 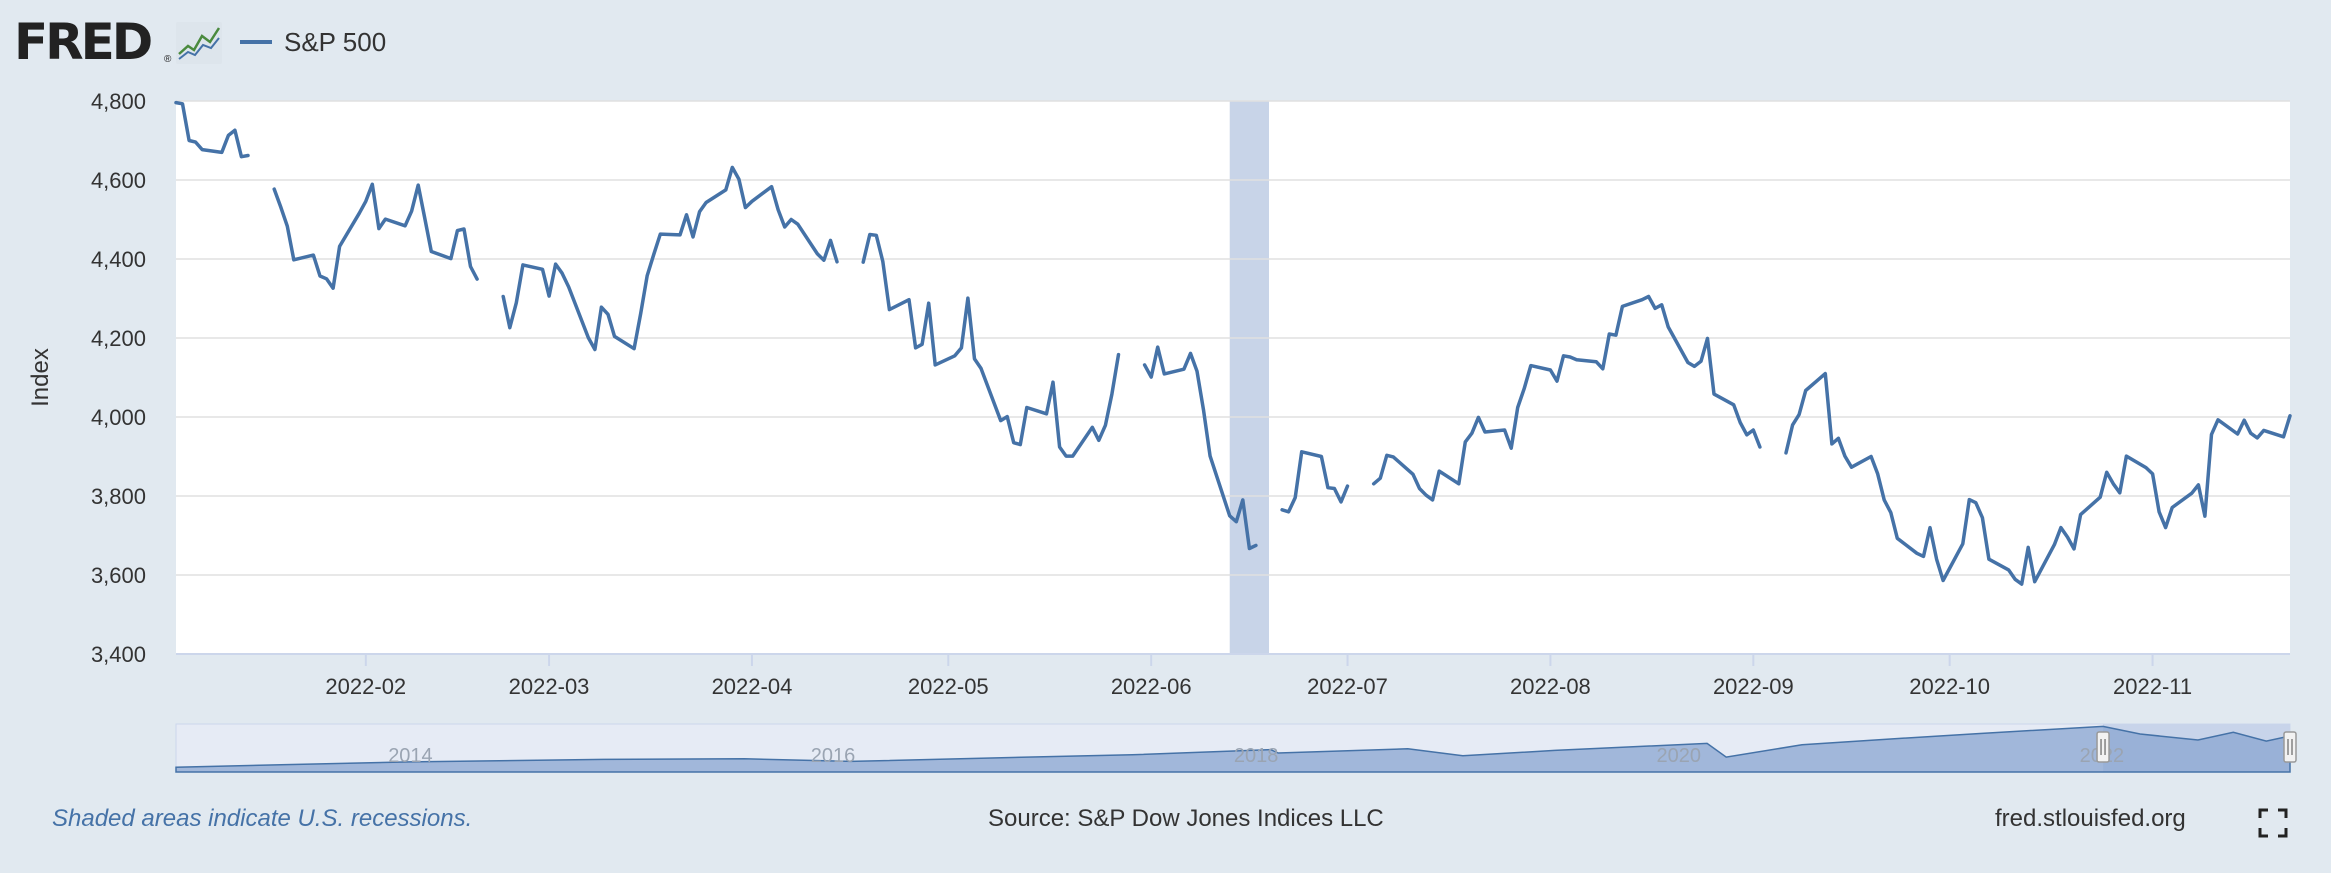 I want to click on x-tick-label: 2022-10, so click(x=1949, y=686).